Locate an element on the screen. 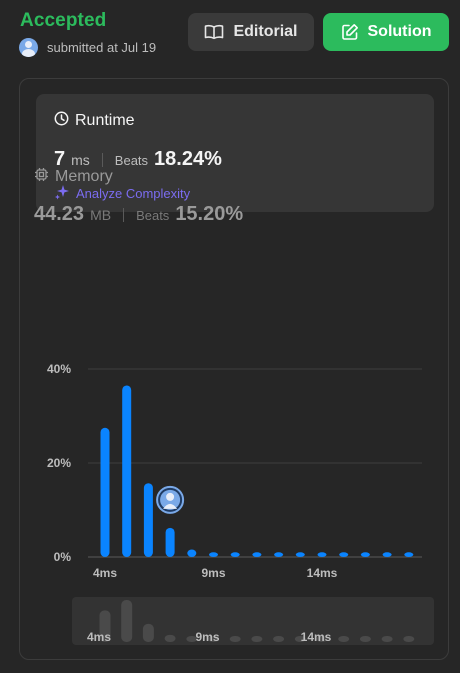 The height and width of the screenshot is (673, 460). solution-label: Solution is located at coordinates (399, 31).